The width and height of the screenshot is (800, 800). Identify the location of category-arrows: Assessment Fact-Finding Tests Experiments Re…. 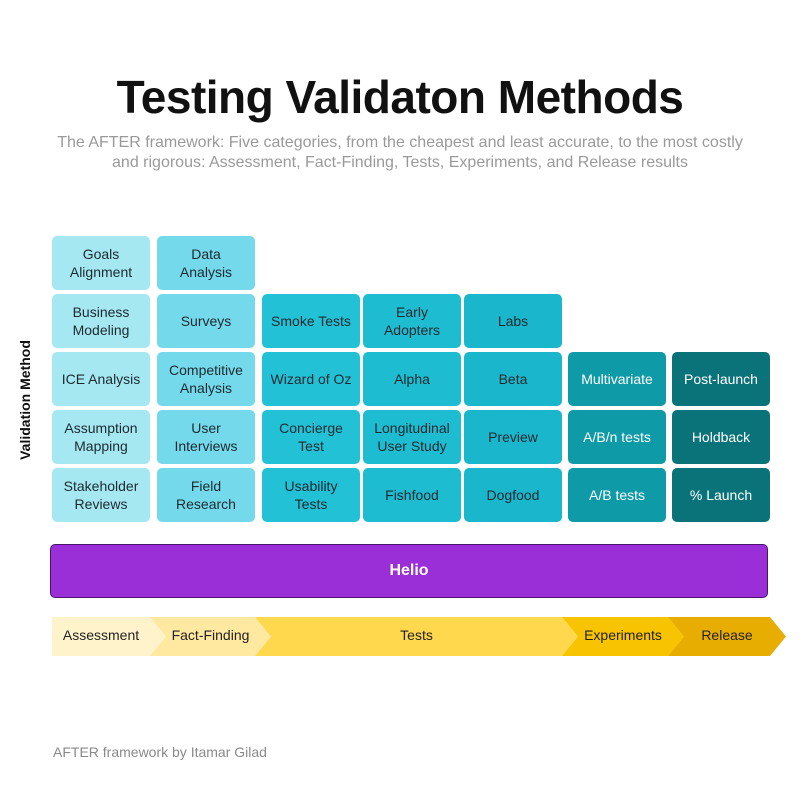
(419, 636).